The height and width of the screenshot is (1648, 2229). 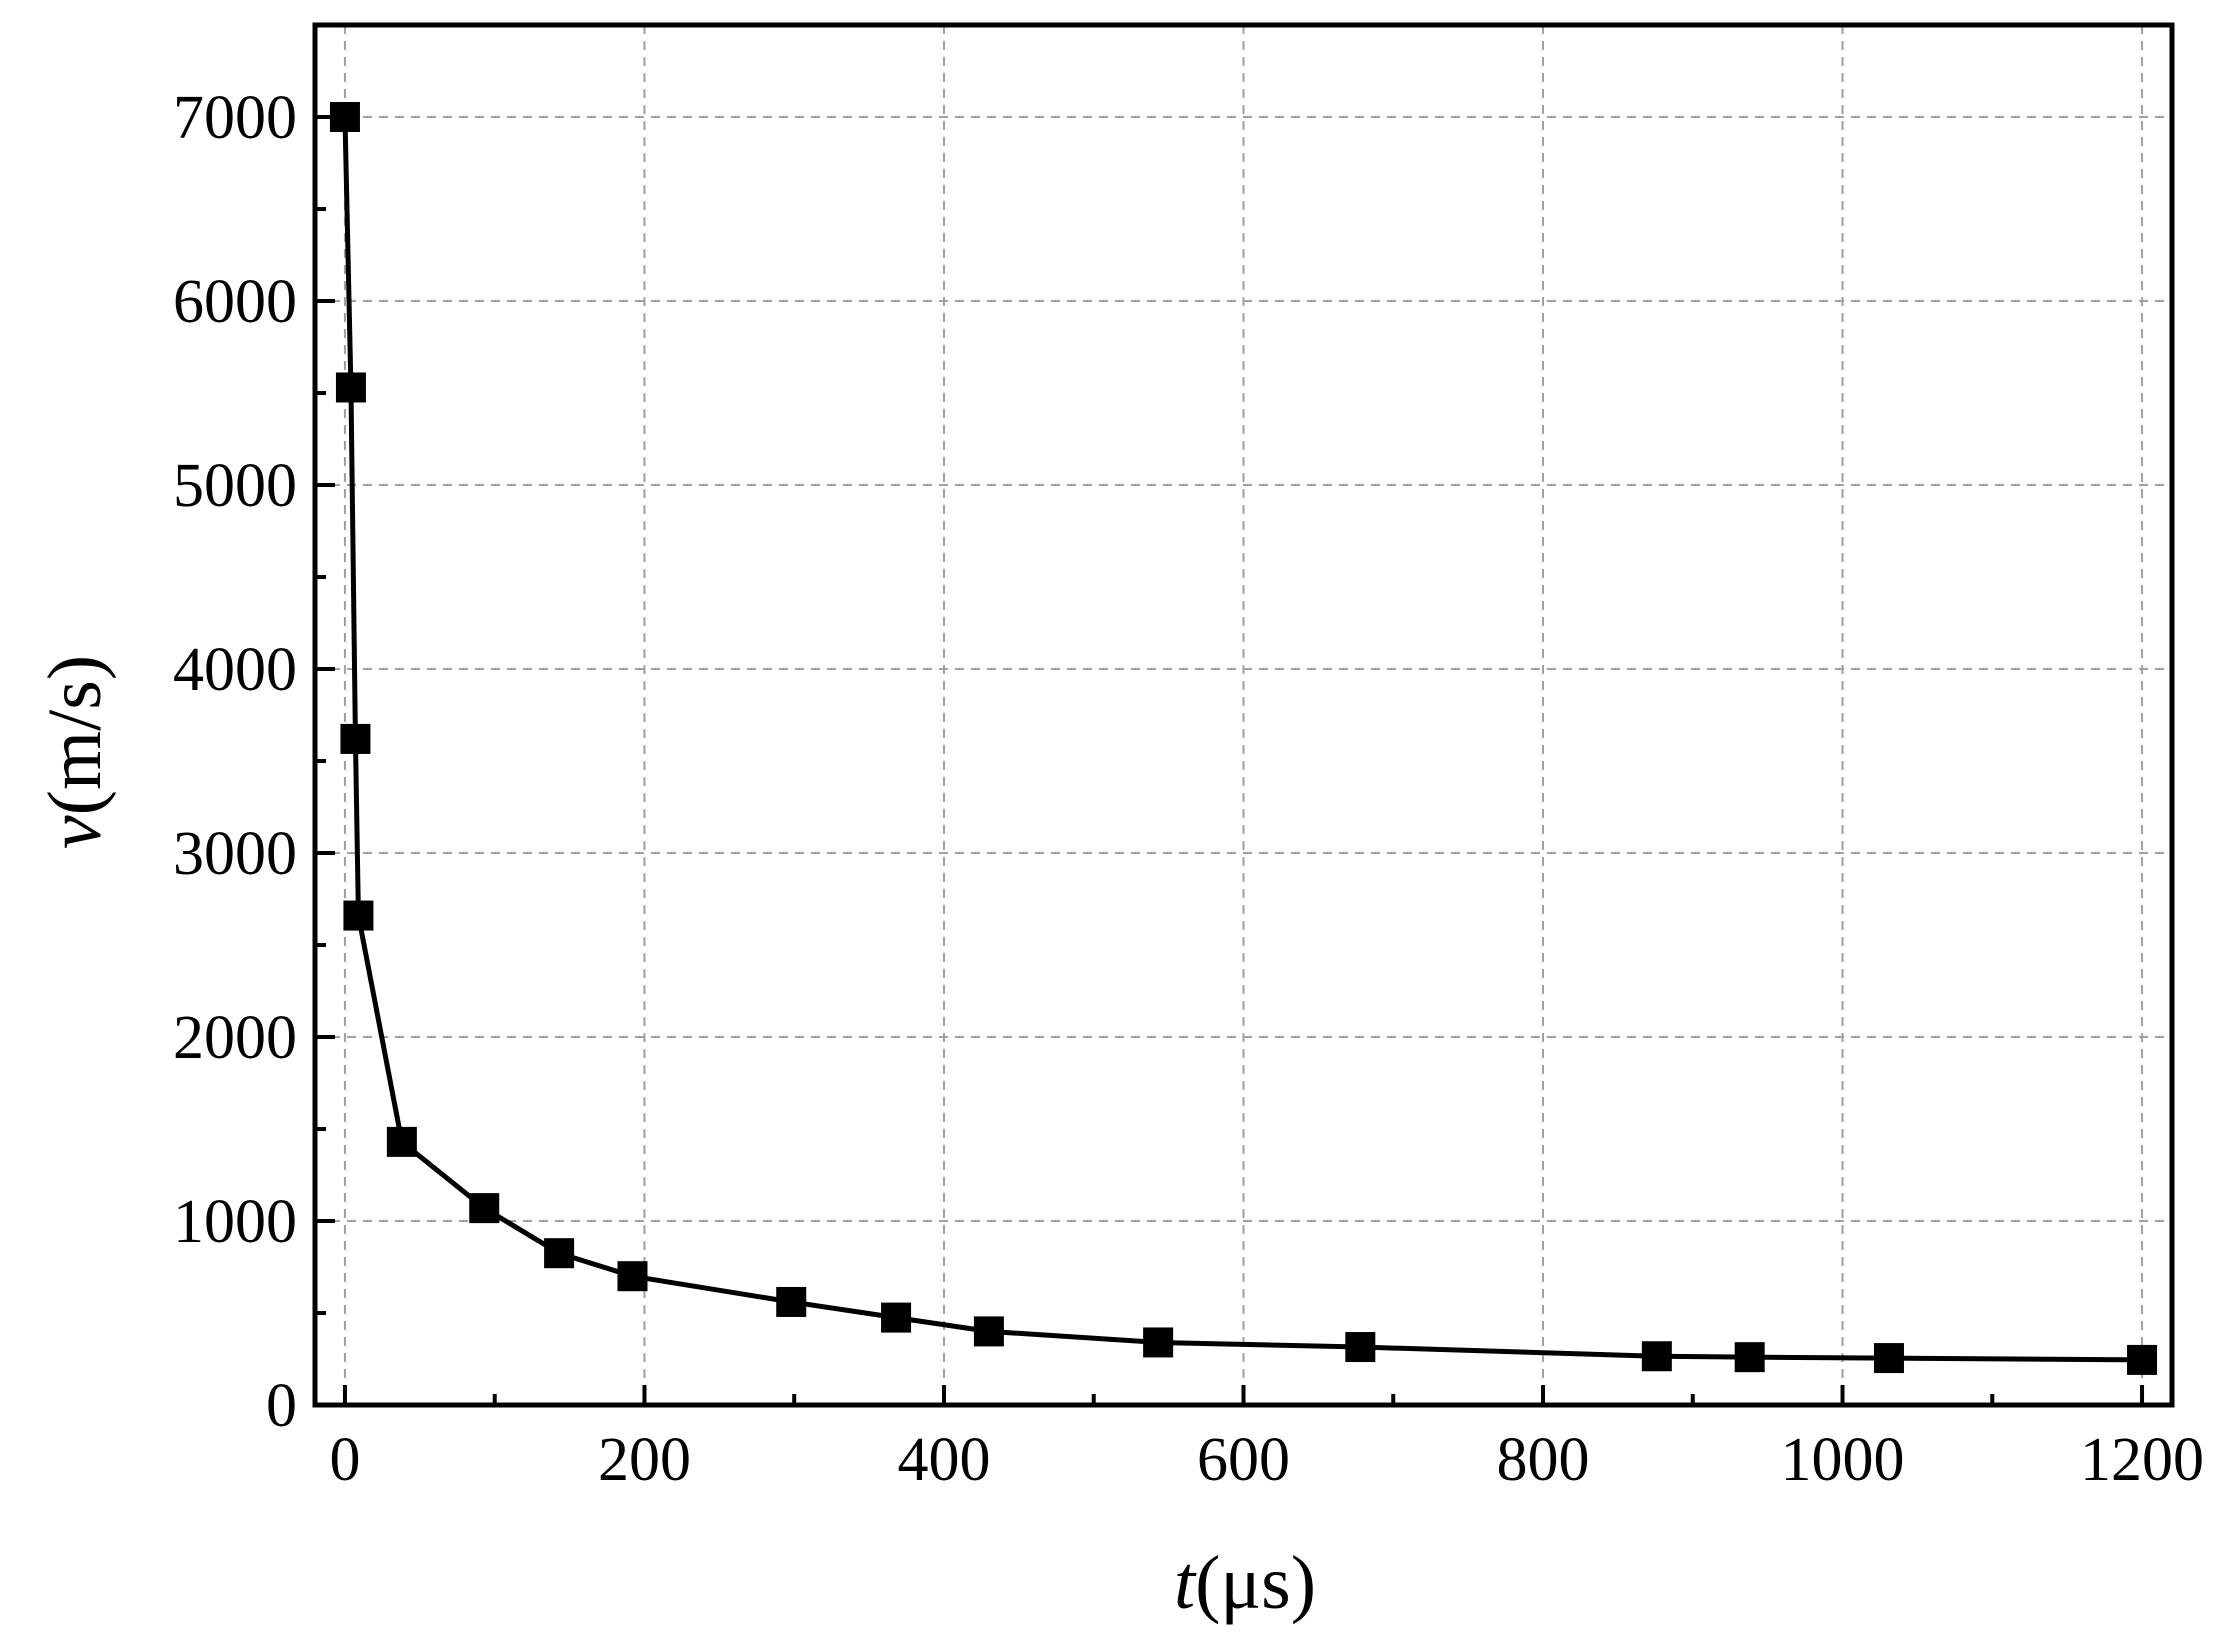 What do you see at coordinates (1543, 1460) in the screenshot?
I see `x-tick-label: 800` at bounding box center [1543, 1460].